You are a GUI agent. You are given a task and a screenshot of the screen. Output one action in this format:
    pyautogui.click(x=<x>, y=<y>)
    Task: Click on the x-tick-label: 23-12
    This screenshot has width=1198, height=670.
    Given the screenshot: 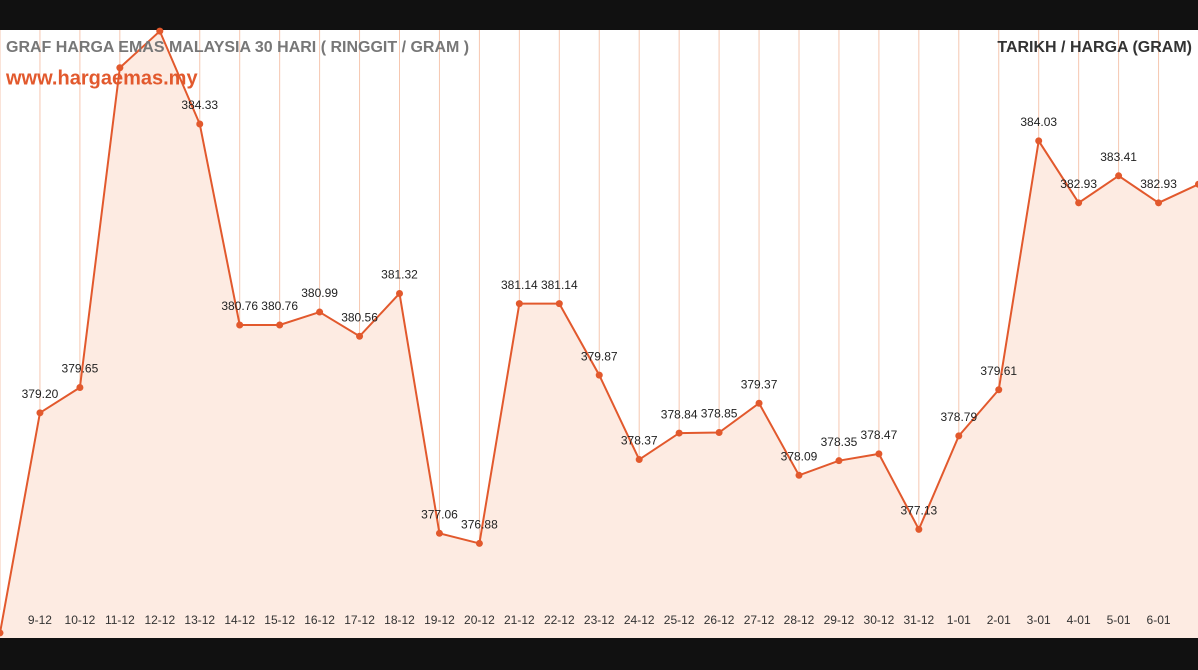 What is the action you would take?
    pyautogui.click(x=599, y=620)
    